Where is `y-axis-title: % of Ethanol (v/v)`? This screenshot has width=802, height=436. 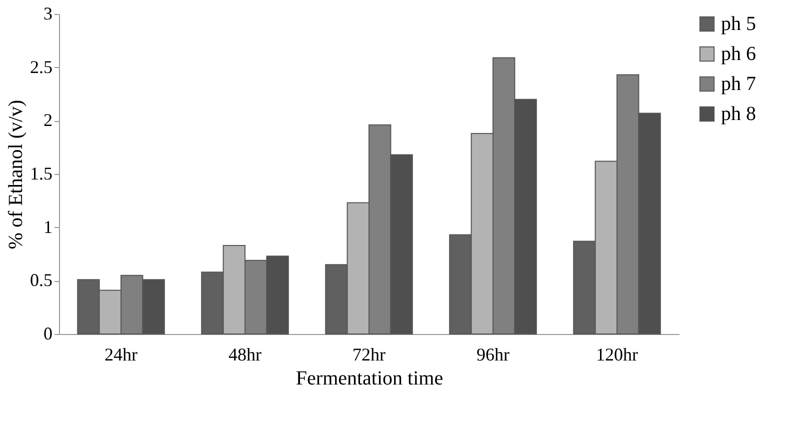 y-axis-title: % of Ethanol (v/v) is located at coordinates (16, 175).